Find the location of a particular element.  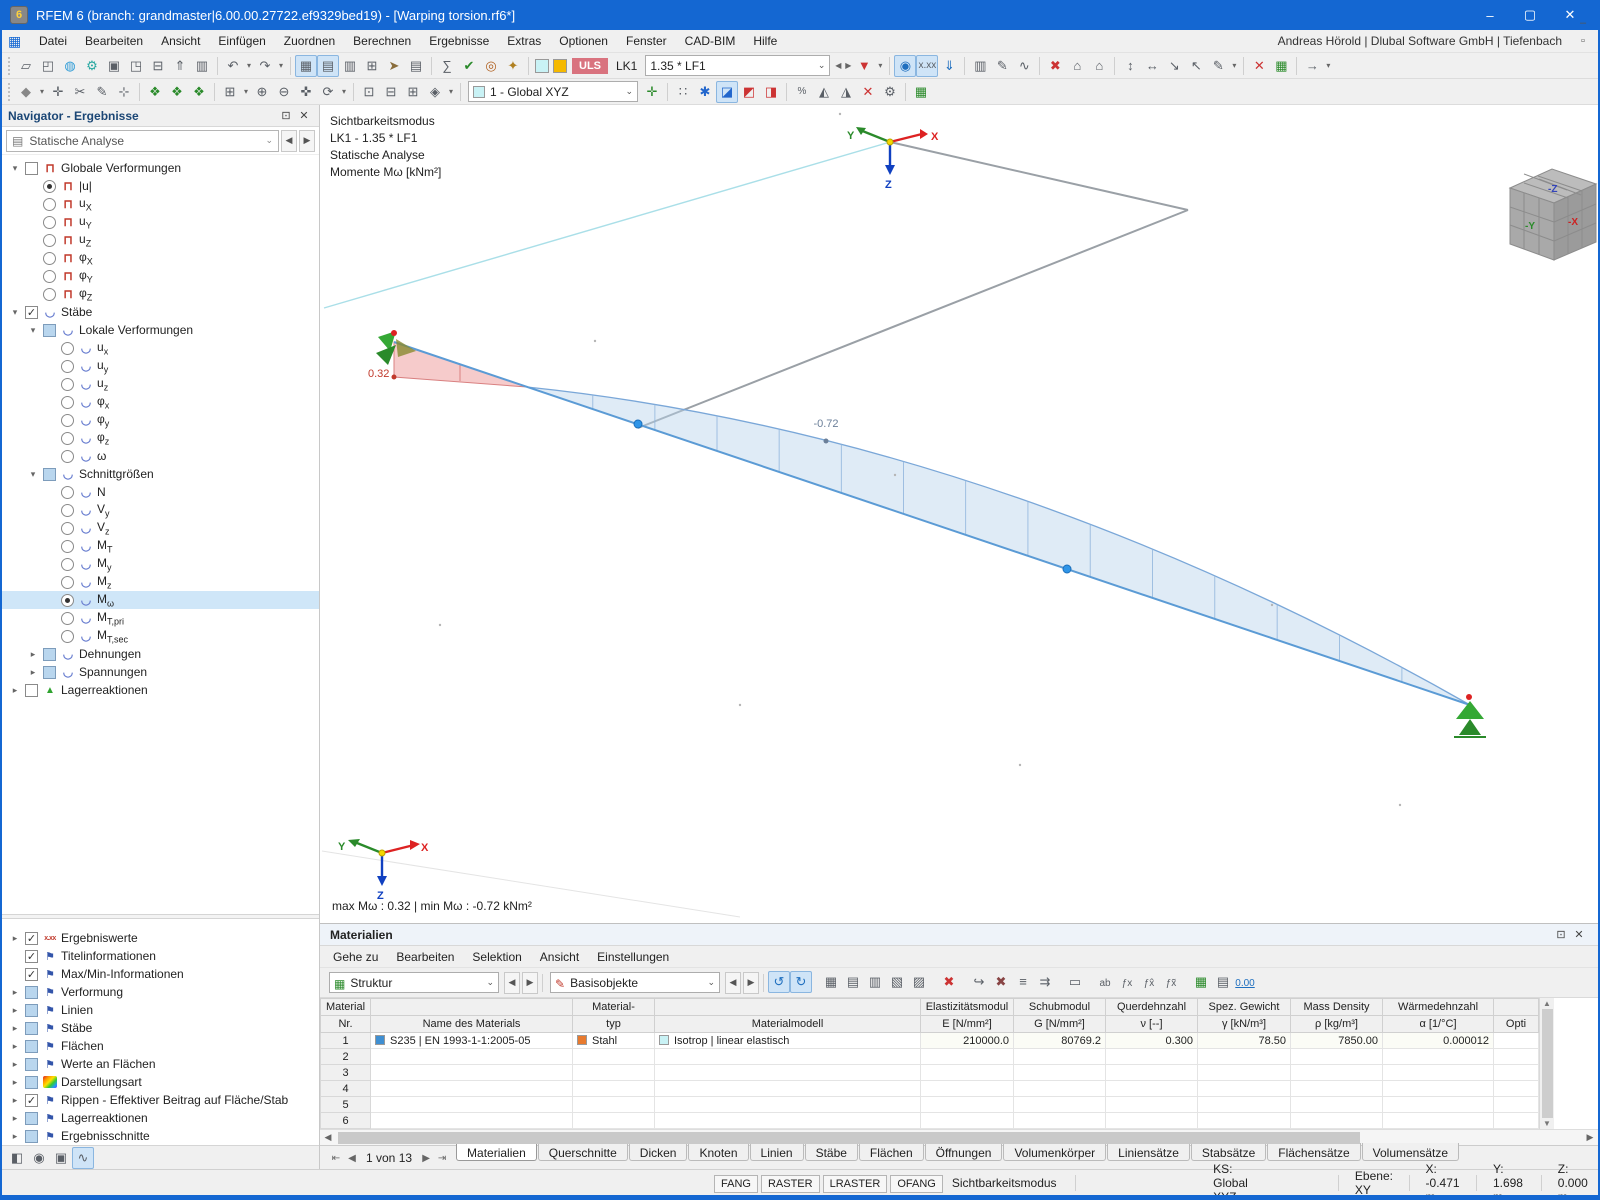

loads-icon: ◎ is located at coordinates (491, 65).